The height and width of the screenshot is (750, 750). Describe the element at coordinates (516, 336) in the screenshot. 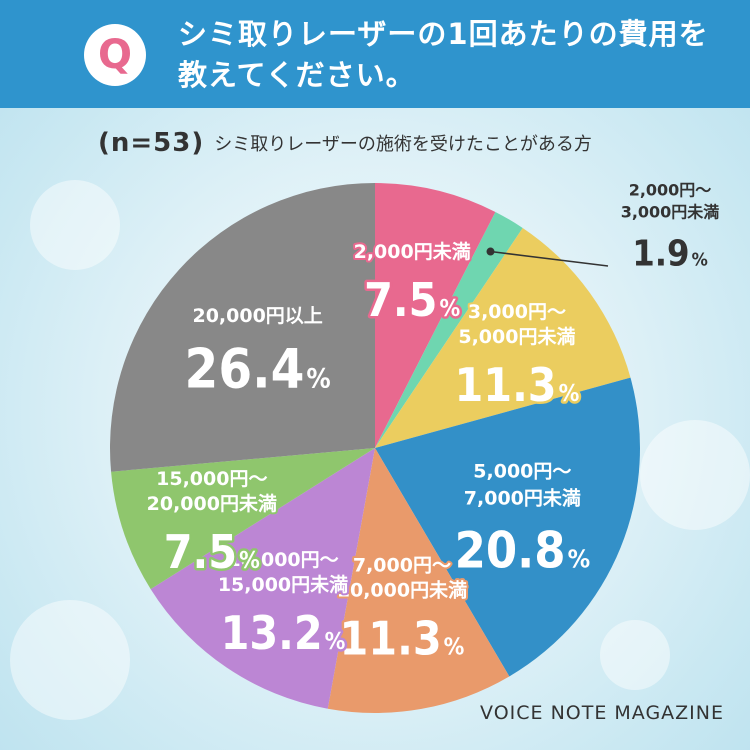

I see `slice-label: 5,000円未満` at that location.